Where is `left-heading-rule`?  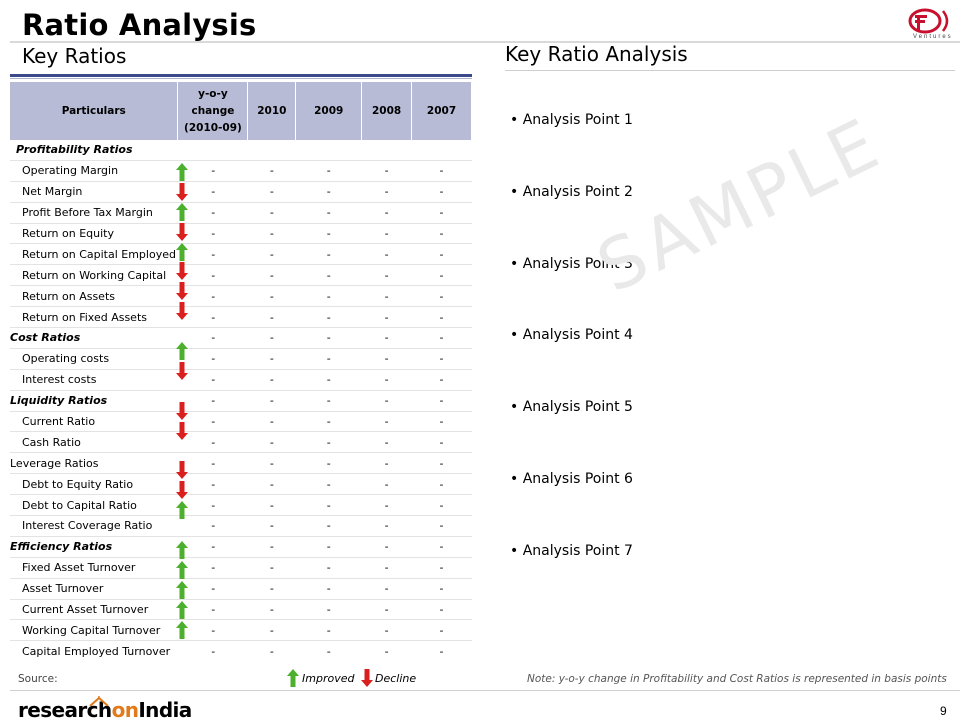
left-heading-rule is located at coordinates (241, 75).